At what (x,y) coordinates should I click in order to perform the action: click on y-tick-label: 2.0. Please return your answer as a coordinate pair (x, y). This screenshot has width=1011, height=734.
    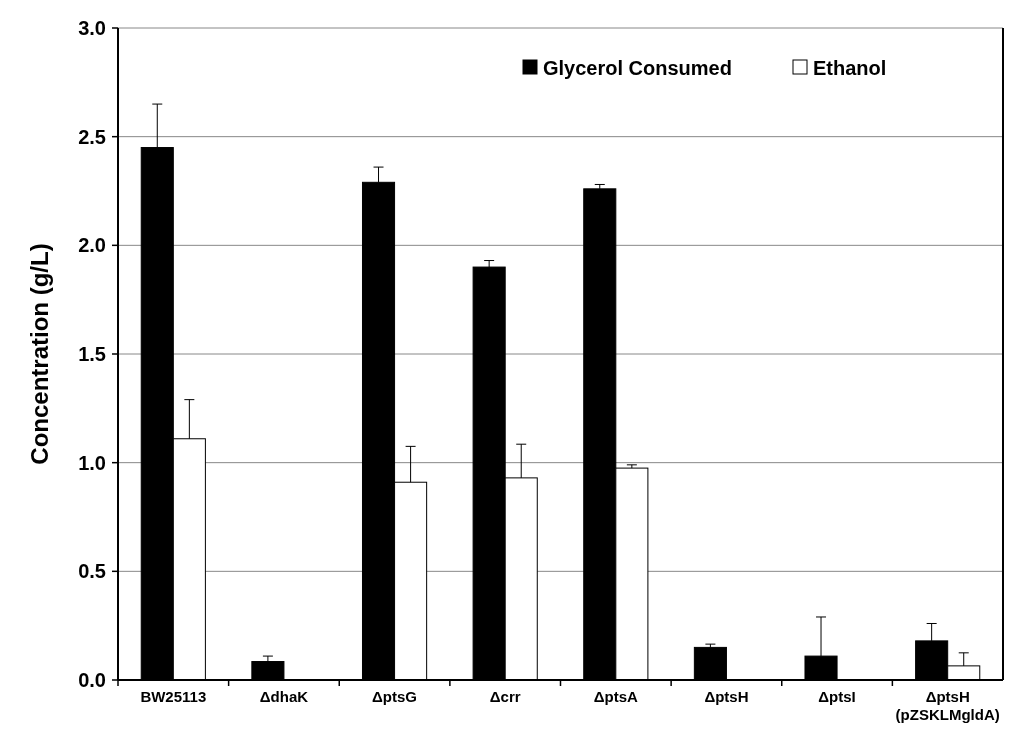
    Looking at the image, I should click on (92, 245).